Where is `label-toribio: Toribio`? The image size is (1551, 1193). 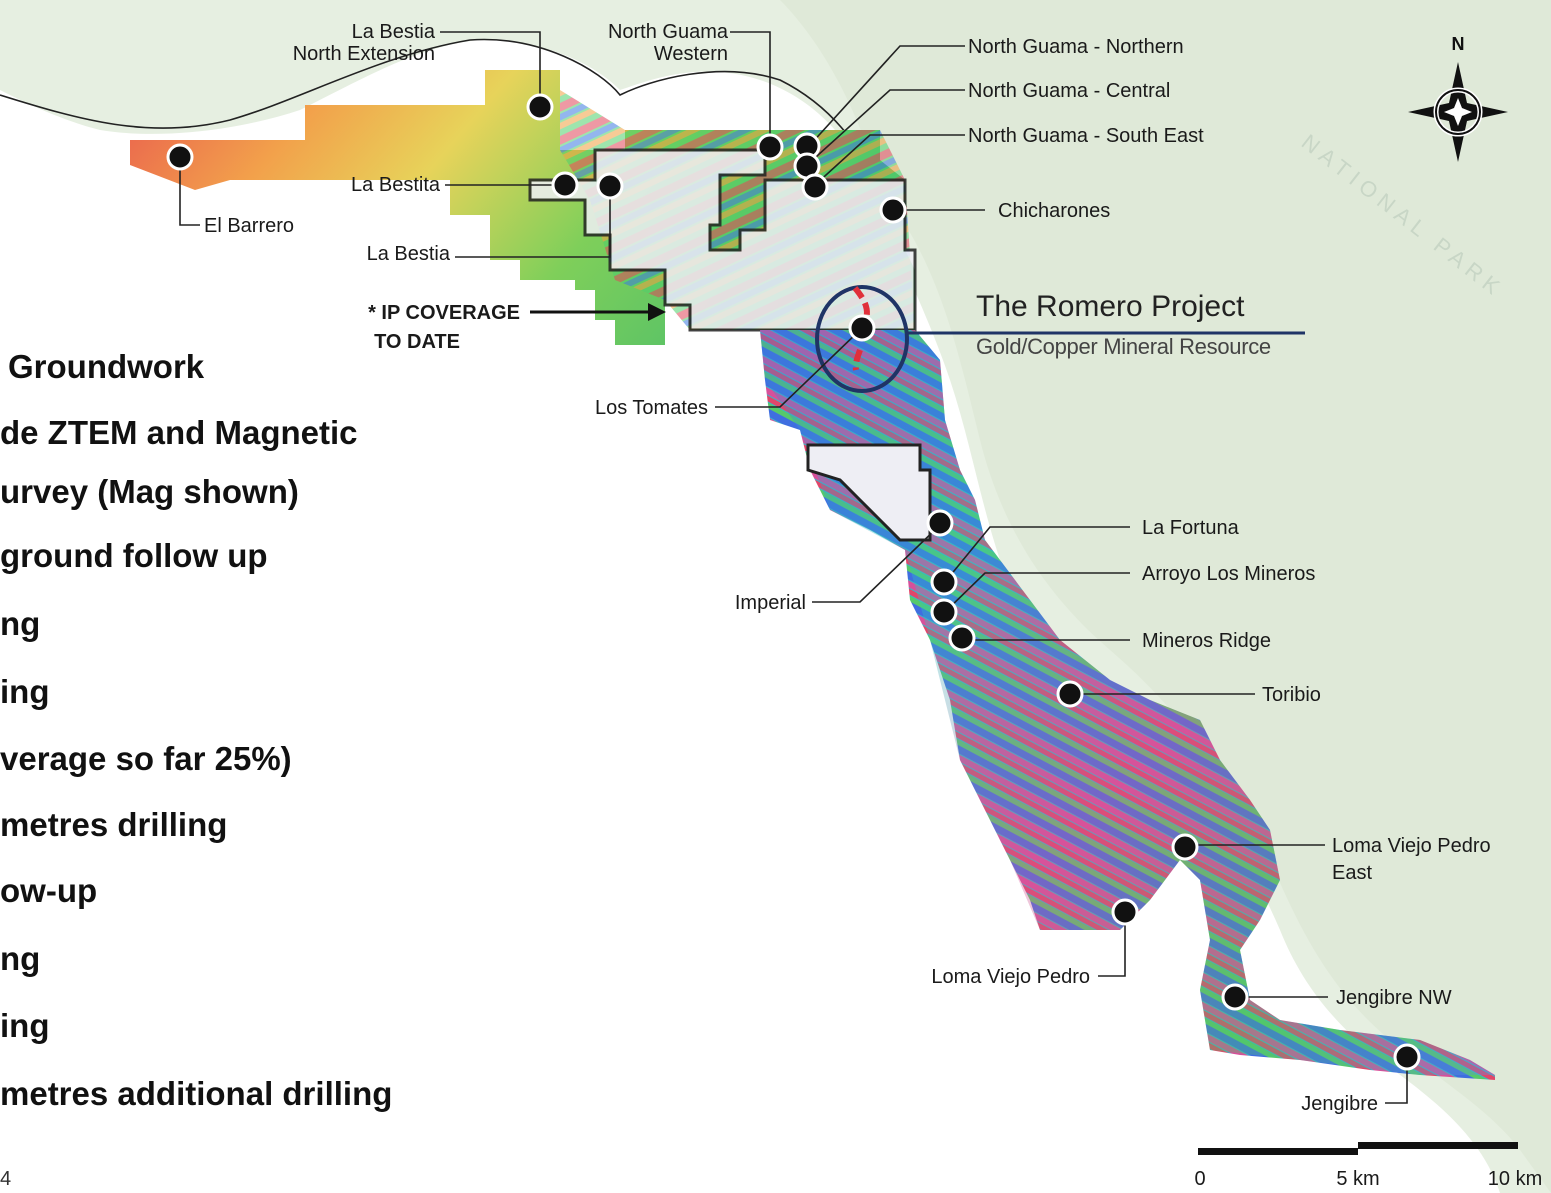 label-toribio: Toribio is located at coordinates (1291, 695).